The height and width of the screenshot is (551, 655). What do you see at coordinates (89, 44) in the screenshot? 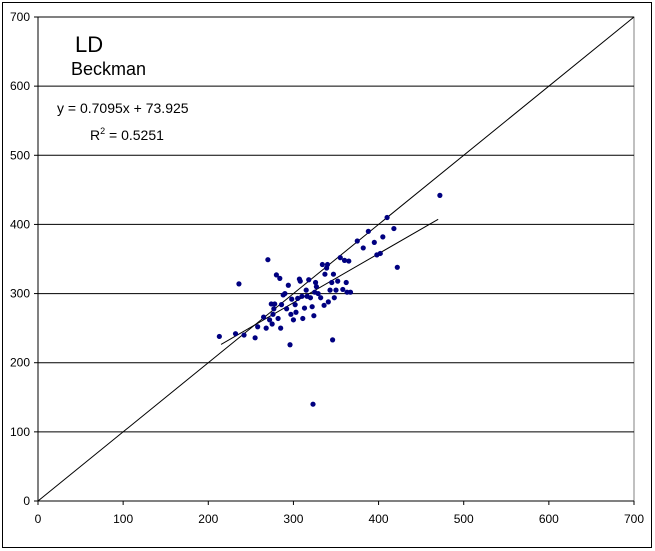
I see `chart-title: LD` at bounding box center [89, 44].